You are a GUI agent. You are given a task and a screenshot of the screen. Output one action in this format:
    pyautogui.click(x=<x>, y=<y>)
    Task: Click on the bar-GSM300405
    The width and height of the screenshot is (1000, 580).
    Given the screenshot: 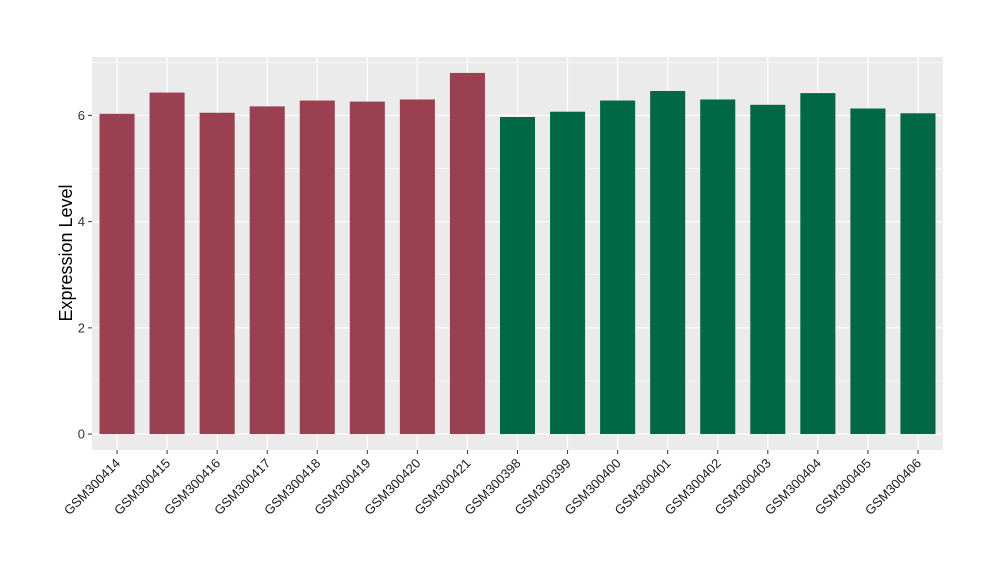 What is the action you would take?
    pyautogui.click(x=868, y=271)
    